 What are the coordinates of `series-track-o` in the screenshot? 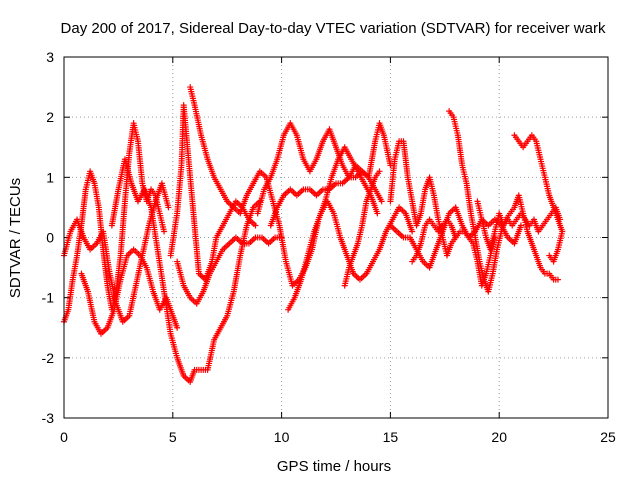 It's located at (519, 225).